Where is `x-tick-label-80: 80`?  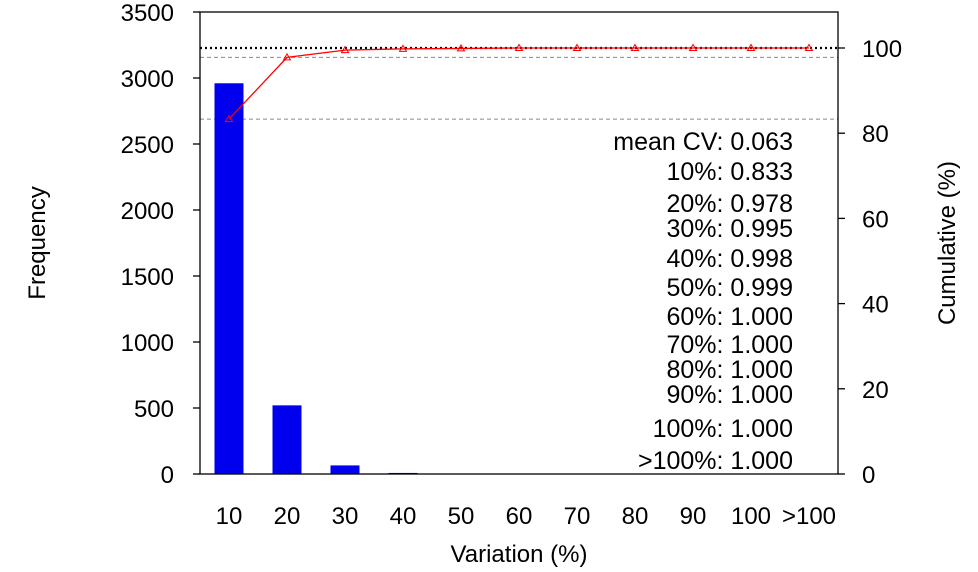 x-tick-label-80: 80 is located at coordinates (635, 516).